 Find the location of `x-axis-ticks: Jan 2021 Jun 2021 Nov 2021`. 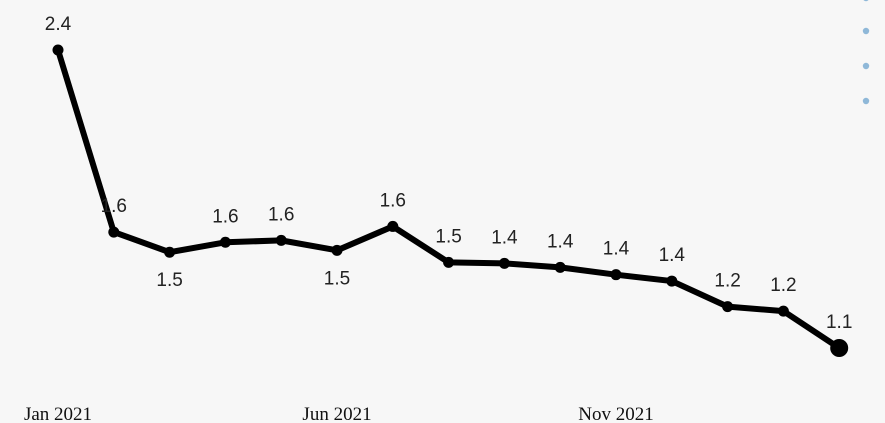

x-axis-ticks: Jan 2021 Jun 2021 Nov 2021 is located at coordinates (339, 413).